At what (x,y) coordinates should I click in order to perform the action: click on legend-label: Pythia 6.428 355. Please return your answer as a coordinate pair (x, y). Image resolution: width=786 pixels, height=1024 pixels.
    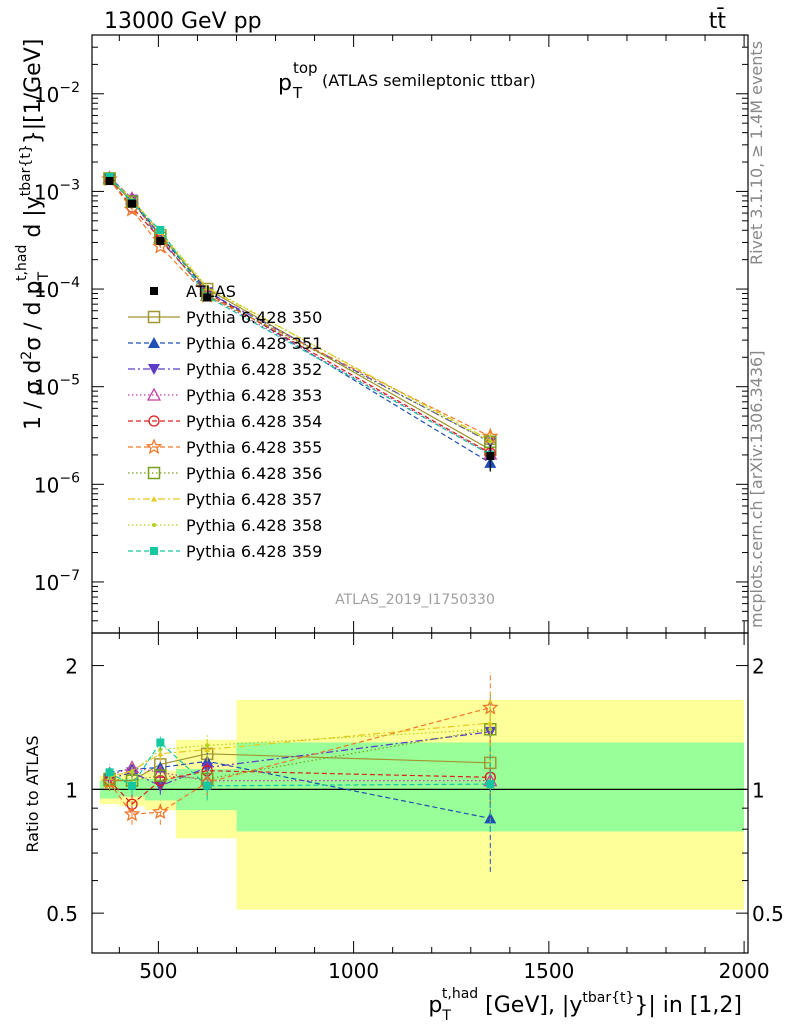
    Looking at the image, I should click on (254, 447).